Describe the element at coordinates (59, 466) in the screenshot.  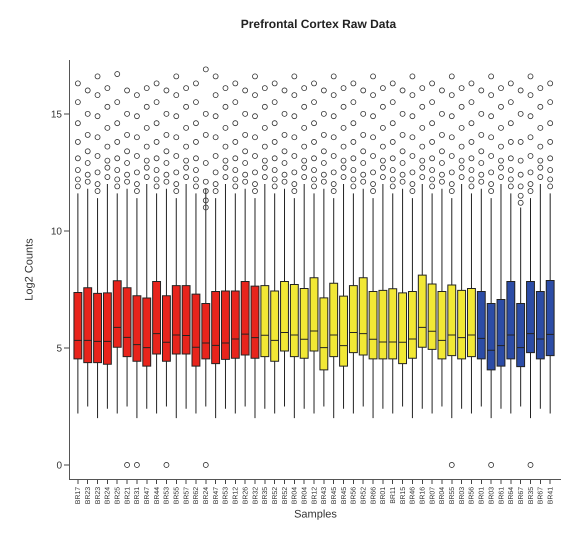
I see `y-tick-label: 0` at that location.